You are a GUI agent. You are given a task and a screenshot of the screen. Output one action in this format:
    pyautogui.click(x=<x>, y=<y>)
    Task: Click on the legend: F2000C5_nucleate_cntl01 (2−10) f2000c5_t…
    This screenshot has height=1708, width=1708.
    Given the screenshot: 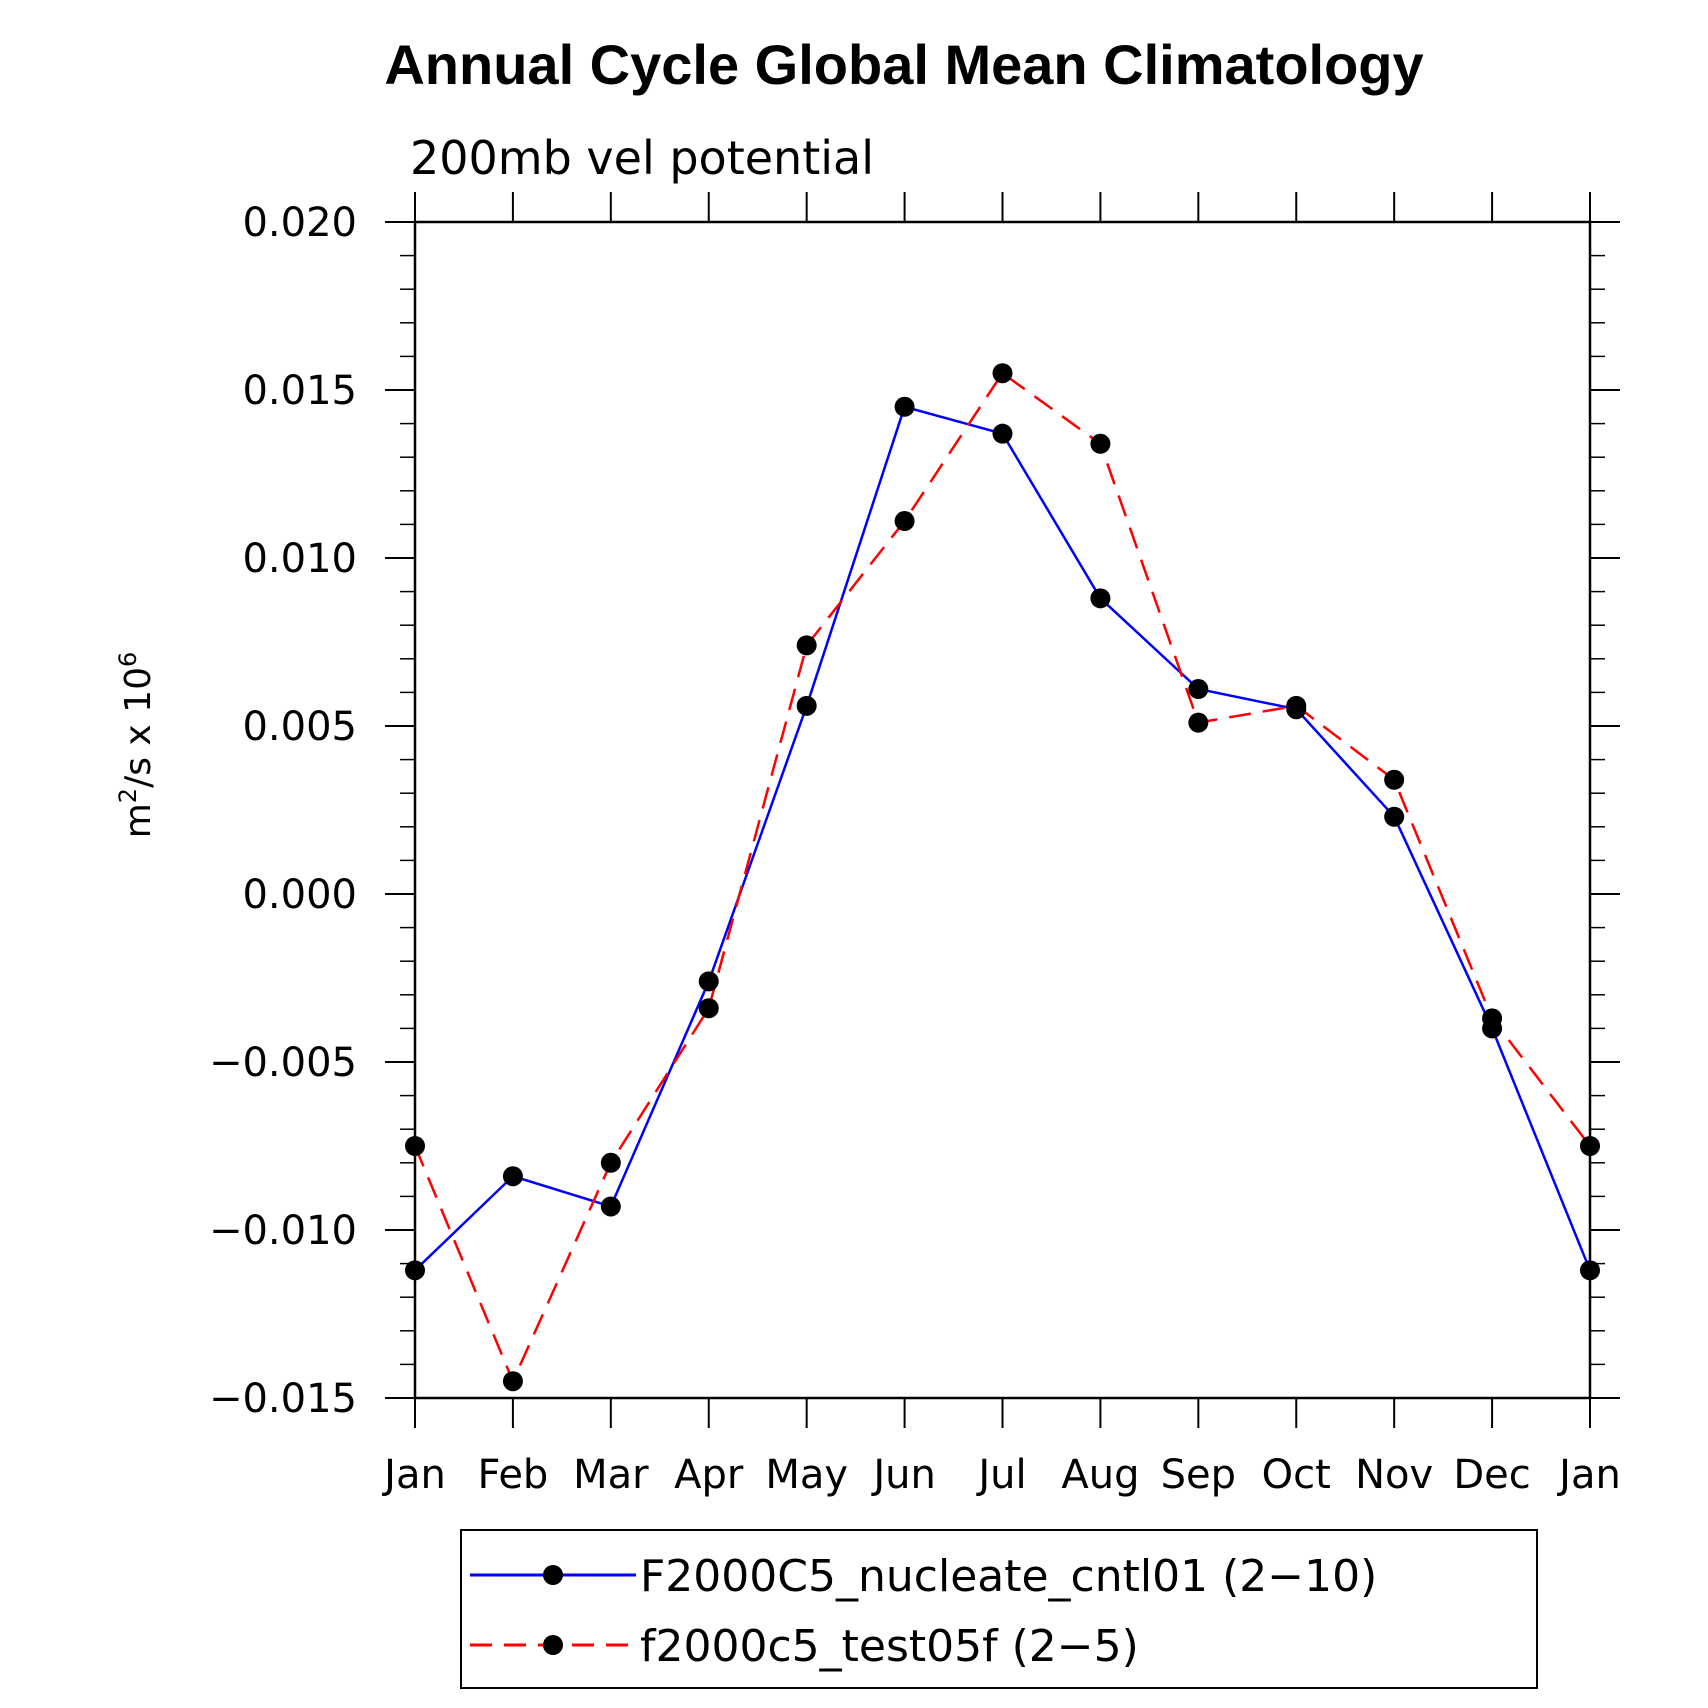 What is the action you would take?
    pyautogui.click(x=999, y=1609)
    